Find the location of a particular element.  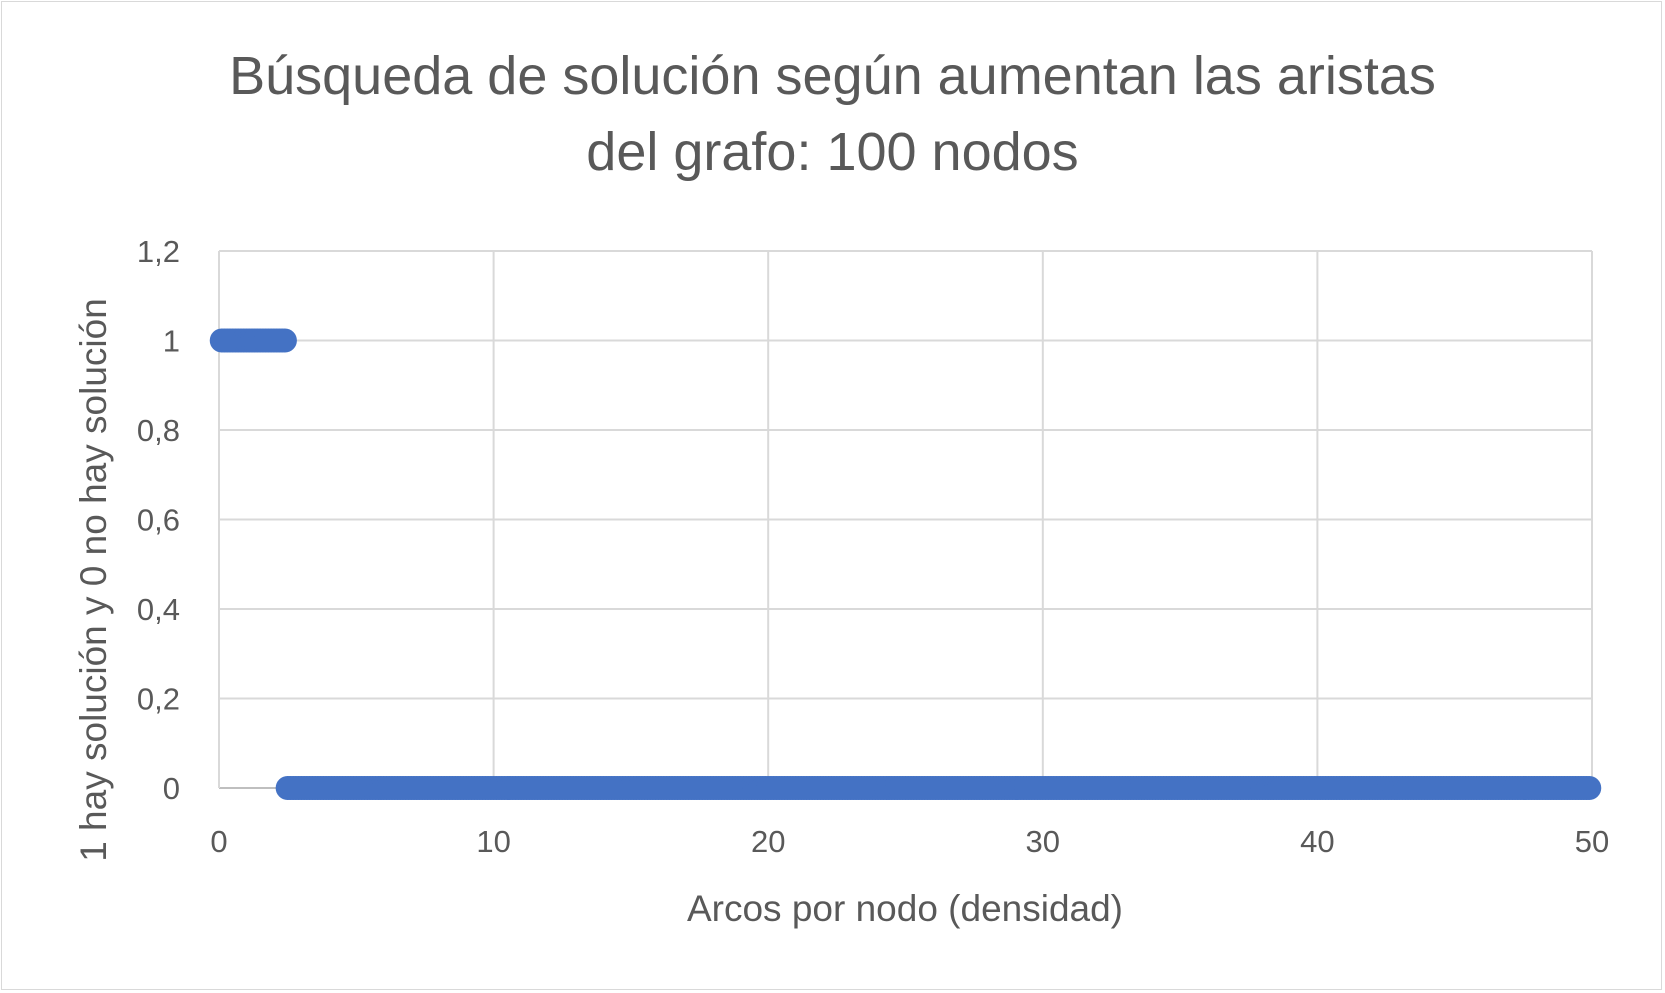

data-point-no-solution is located at coordinates (1589, 788).